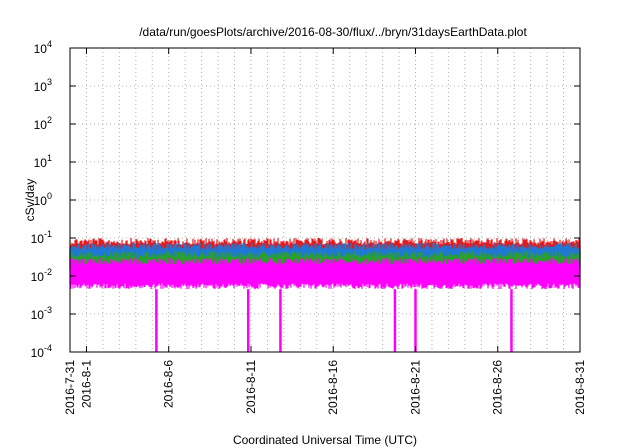 The width and height of the screenshot is (640, 448). Describe the element at coordinates (30, 200) in the screenshot. I see `y-axis-label: cSv/day` at that location.